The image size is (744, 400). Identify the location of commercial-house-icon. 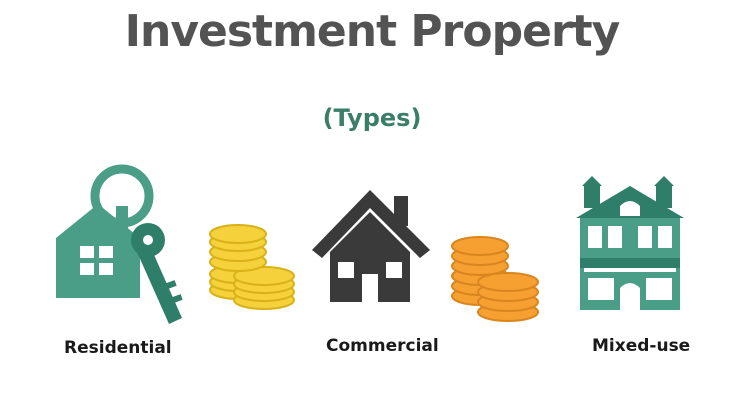
(371, 246).